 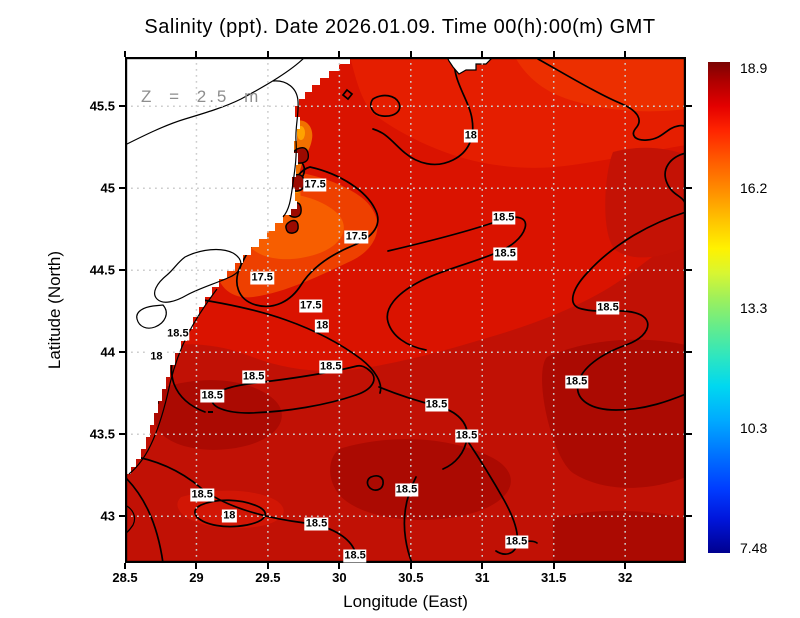 I want to click on x-axis-label: Longitude (East), so click(x=405, y=601).